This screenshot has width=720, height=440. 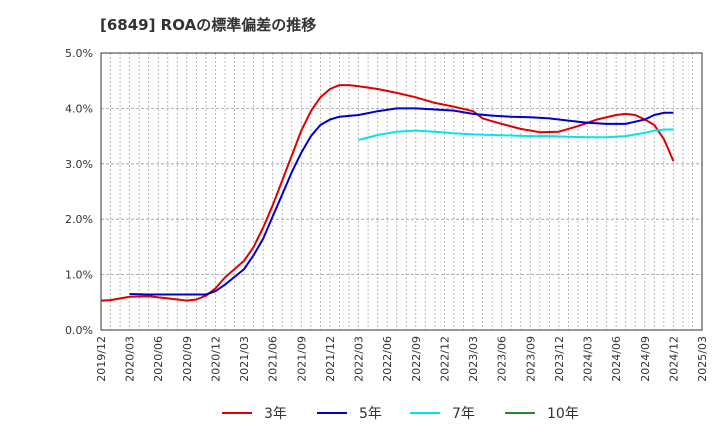 What do you see at coordinates (530, 359) in the screenshot?
I see `x-tick-label: 2023/09` at bounding box center [530, 359].